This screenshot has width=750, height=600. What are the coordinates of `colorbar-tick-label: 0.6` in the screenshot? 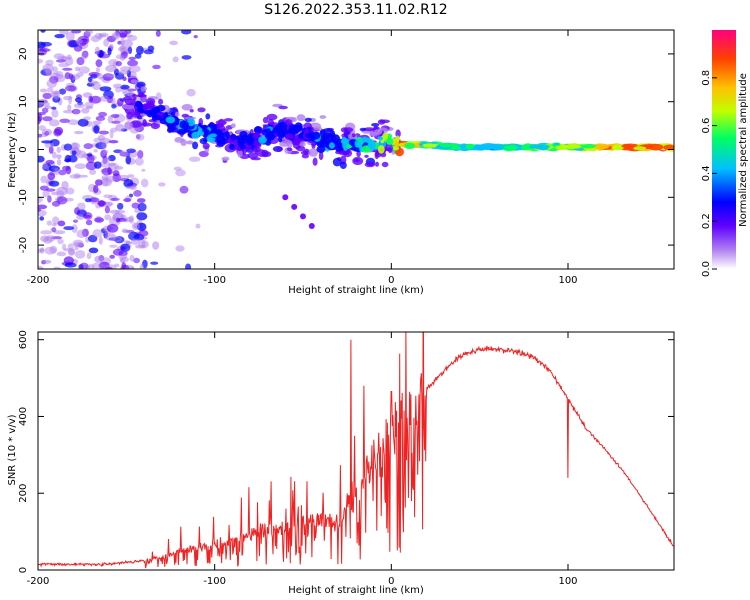 It's located at (706, 126).